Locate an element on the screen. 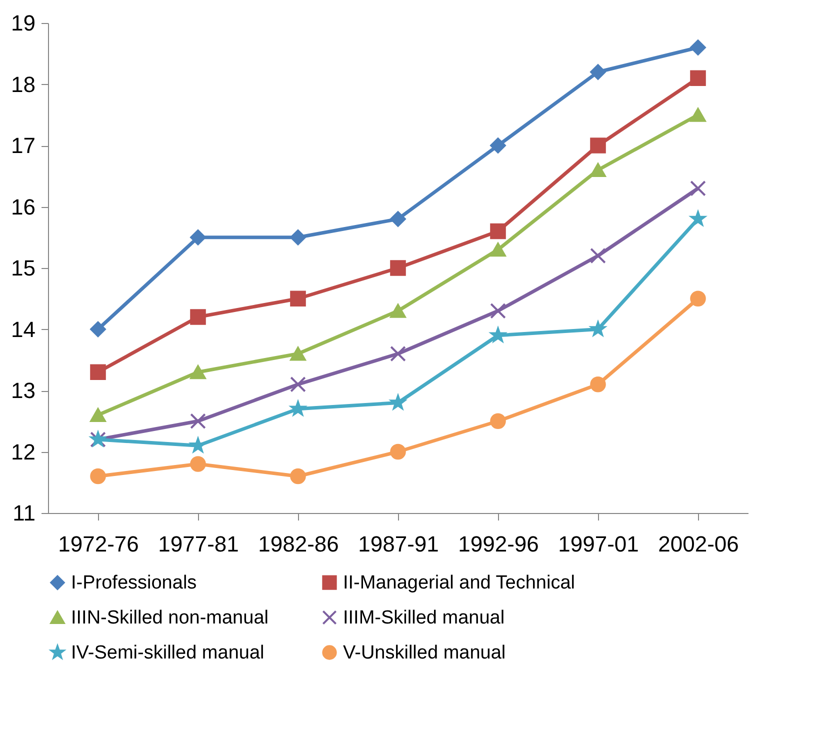 This screenshot has height=738, width=822. legend-label: IIIM-Skilled manual is located at coordinates (424, 618).